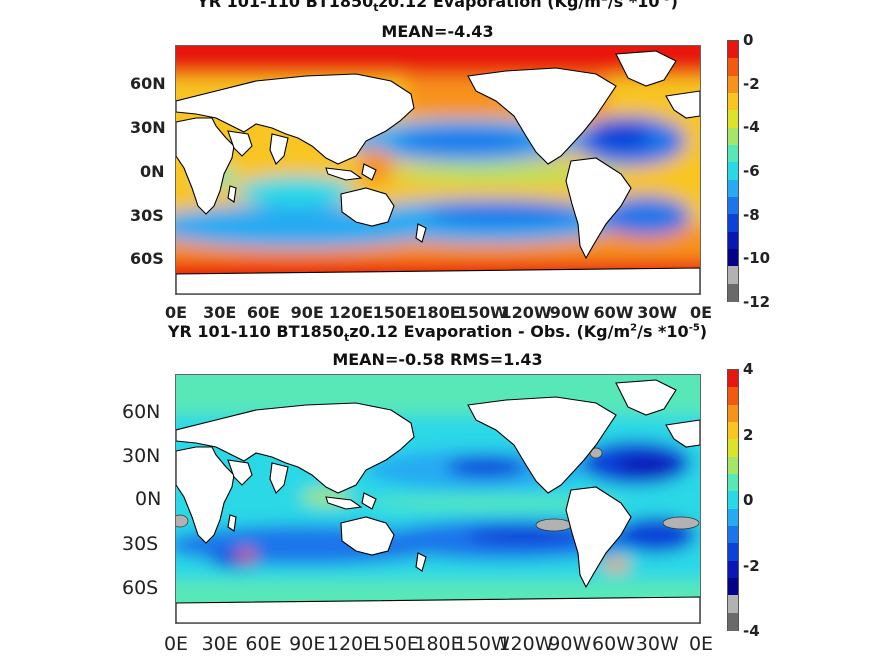  Describe the element at coordinates (437, 31) in the screenshot. I see `map-stat-1: MEAN=-4.43` at that location.